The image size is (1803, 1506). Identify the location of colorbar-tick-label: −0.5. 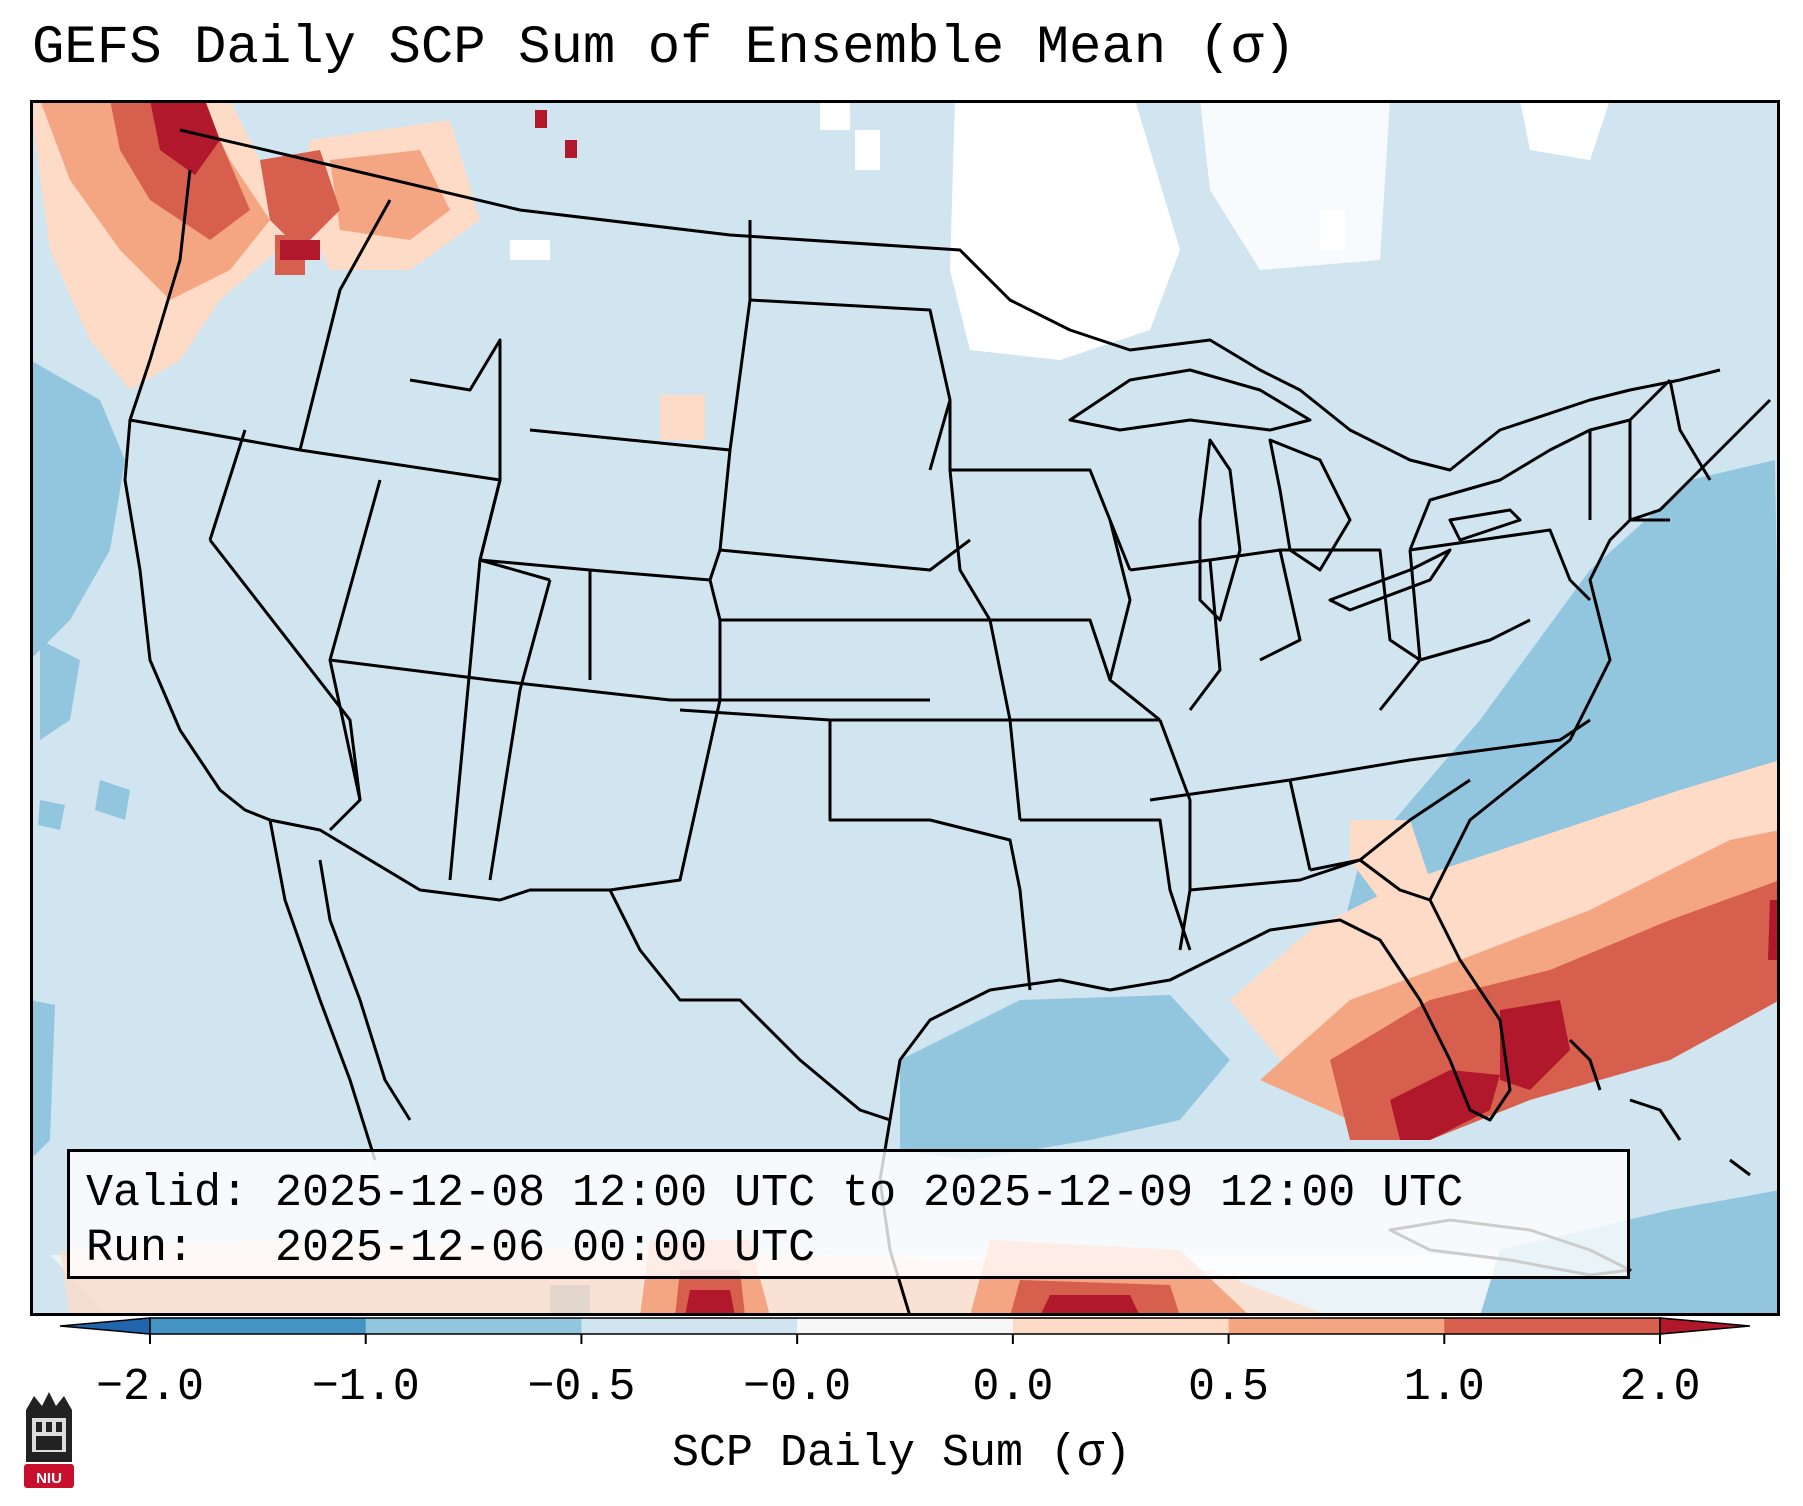
(581, 1387).